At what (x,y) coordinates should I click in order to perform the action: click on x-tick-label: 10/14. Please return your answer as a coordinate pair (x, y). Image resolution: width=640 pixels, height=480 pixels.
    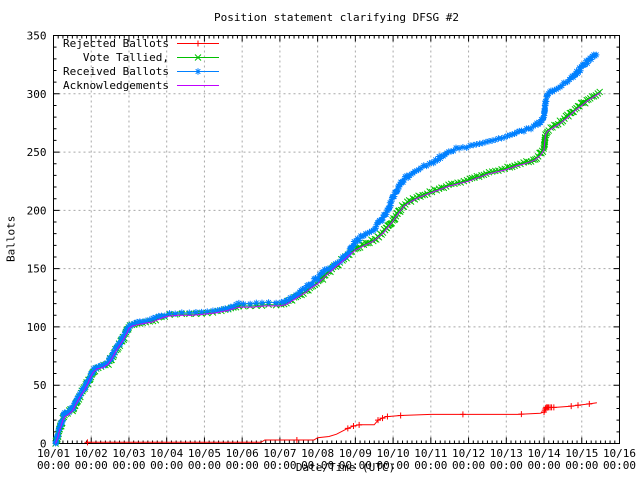
    Looking at the image, I should click on (543, 453).